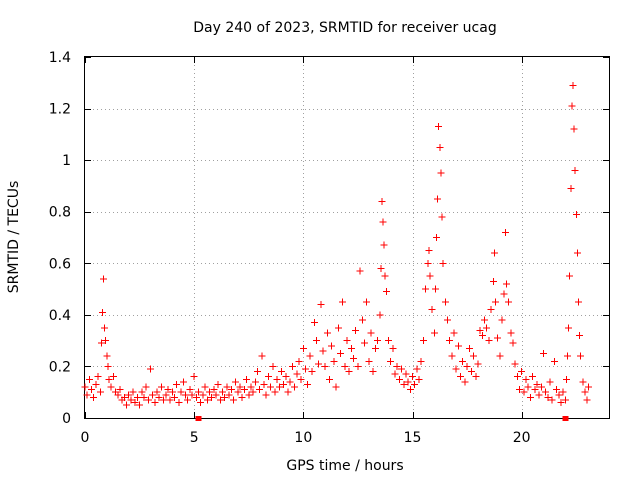 The height and width of the screenshot is (480, 640). Describe the element at coordinates (382, 418) in the screenshot. I see `axis-markers` at that location.